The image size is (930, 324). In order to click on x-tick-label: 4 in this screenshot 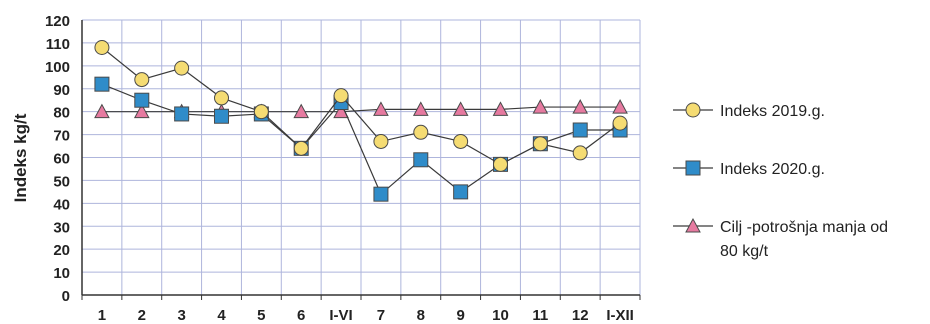, I will do `click(221, 315)`.